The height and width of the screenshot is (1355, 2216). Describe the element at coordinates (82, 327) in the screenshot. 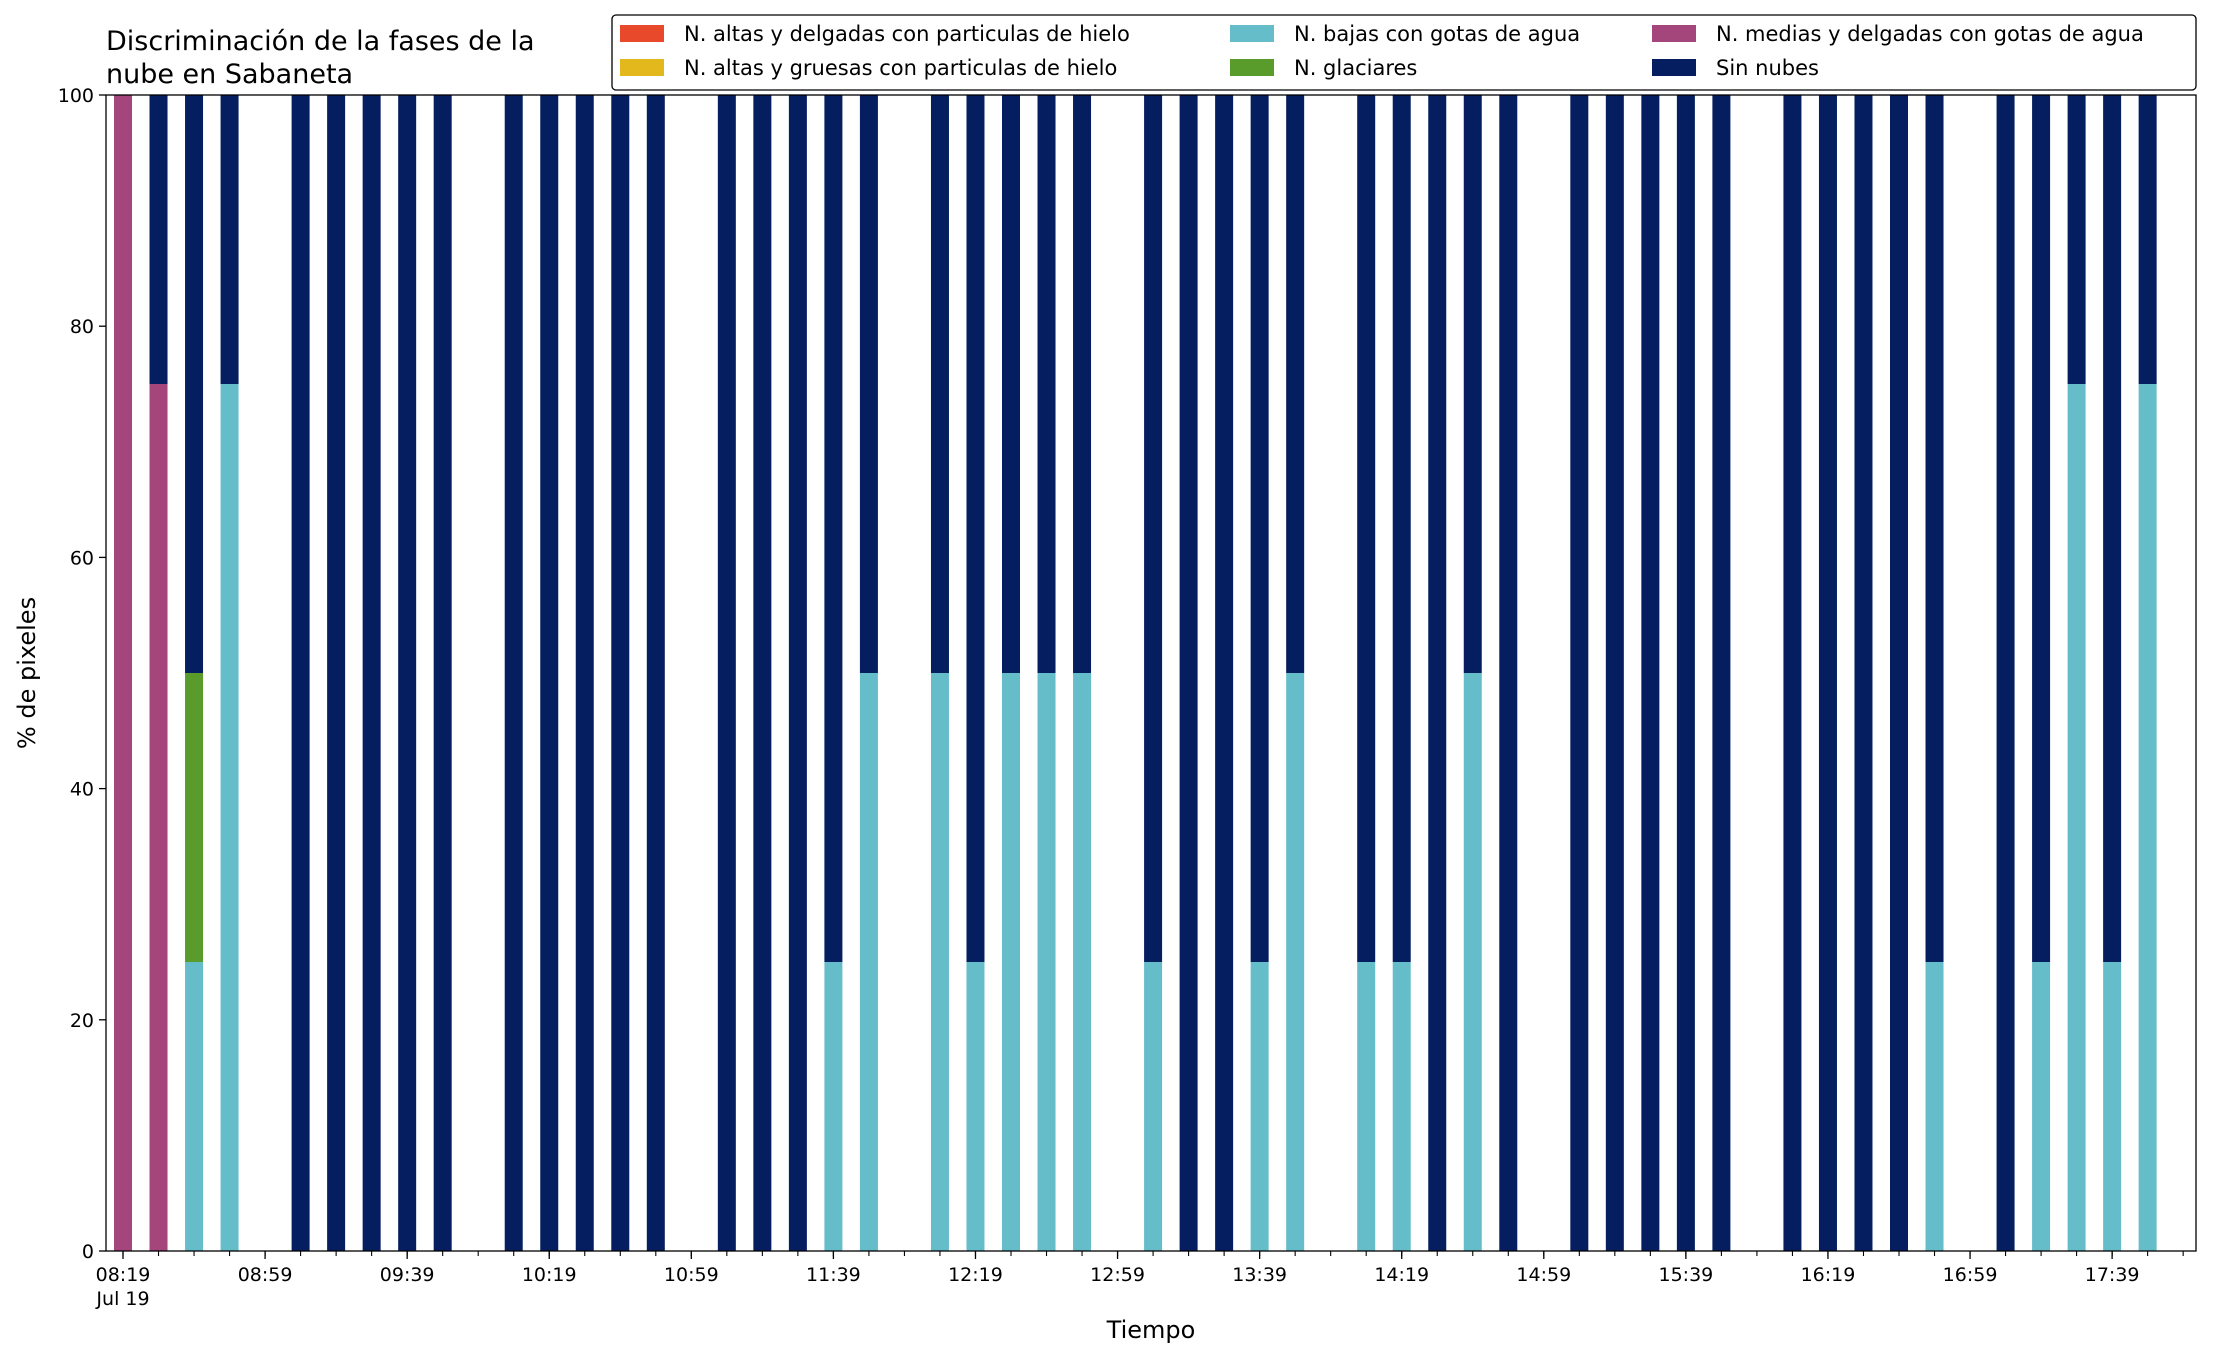

I see `y-tick-label: 80` at that location.